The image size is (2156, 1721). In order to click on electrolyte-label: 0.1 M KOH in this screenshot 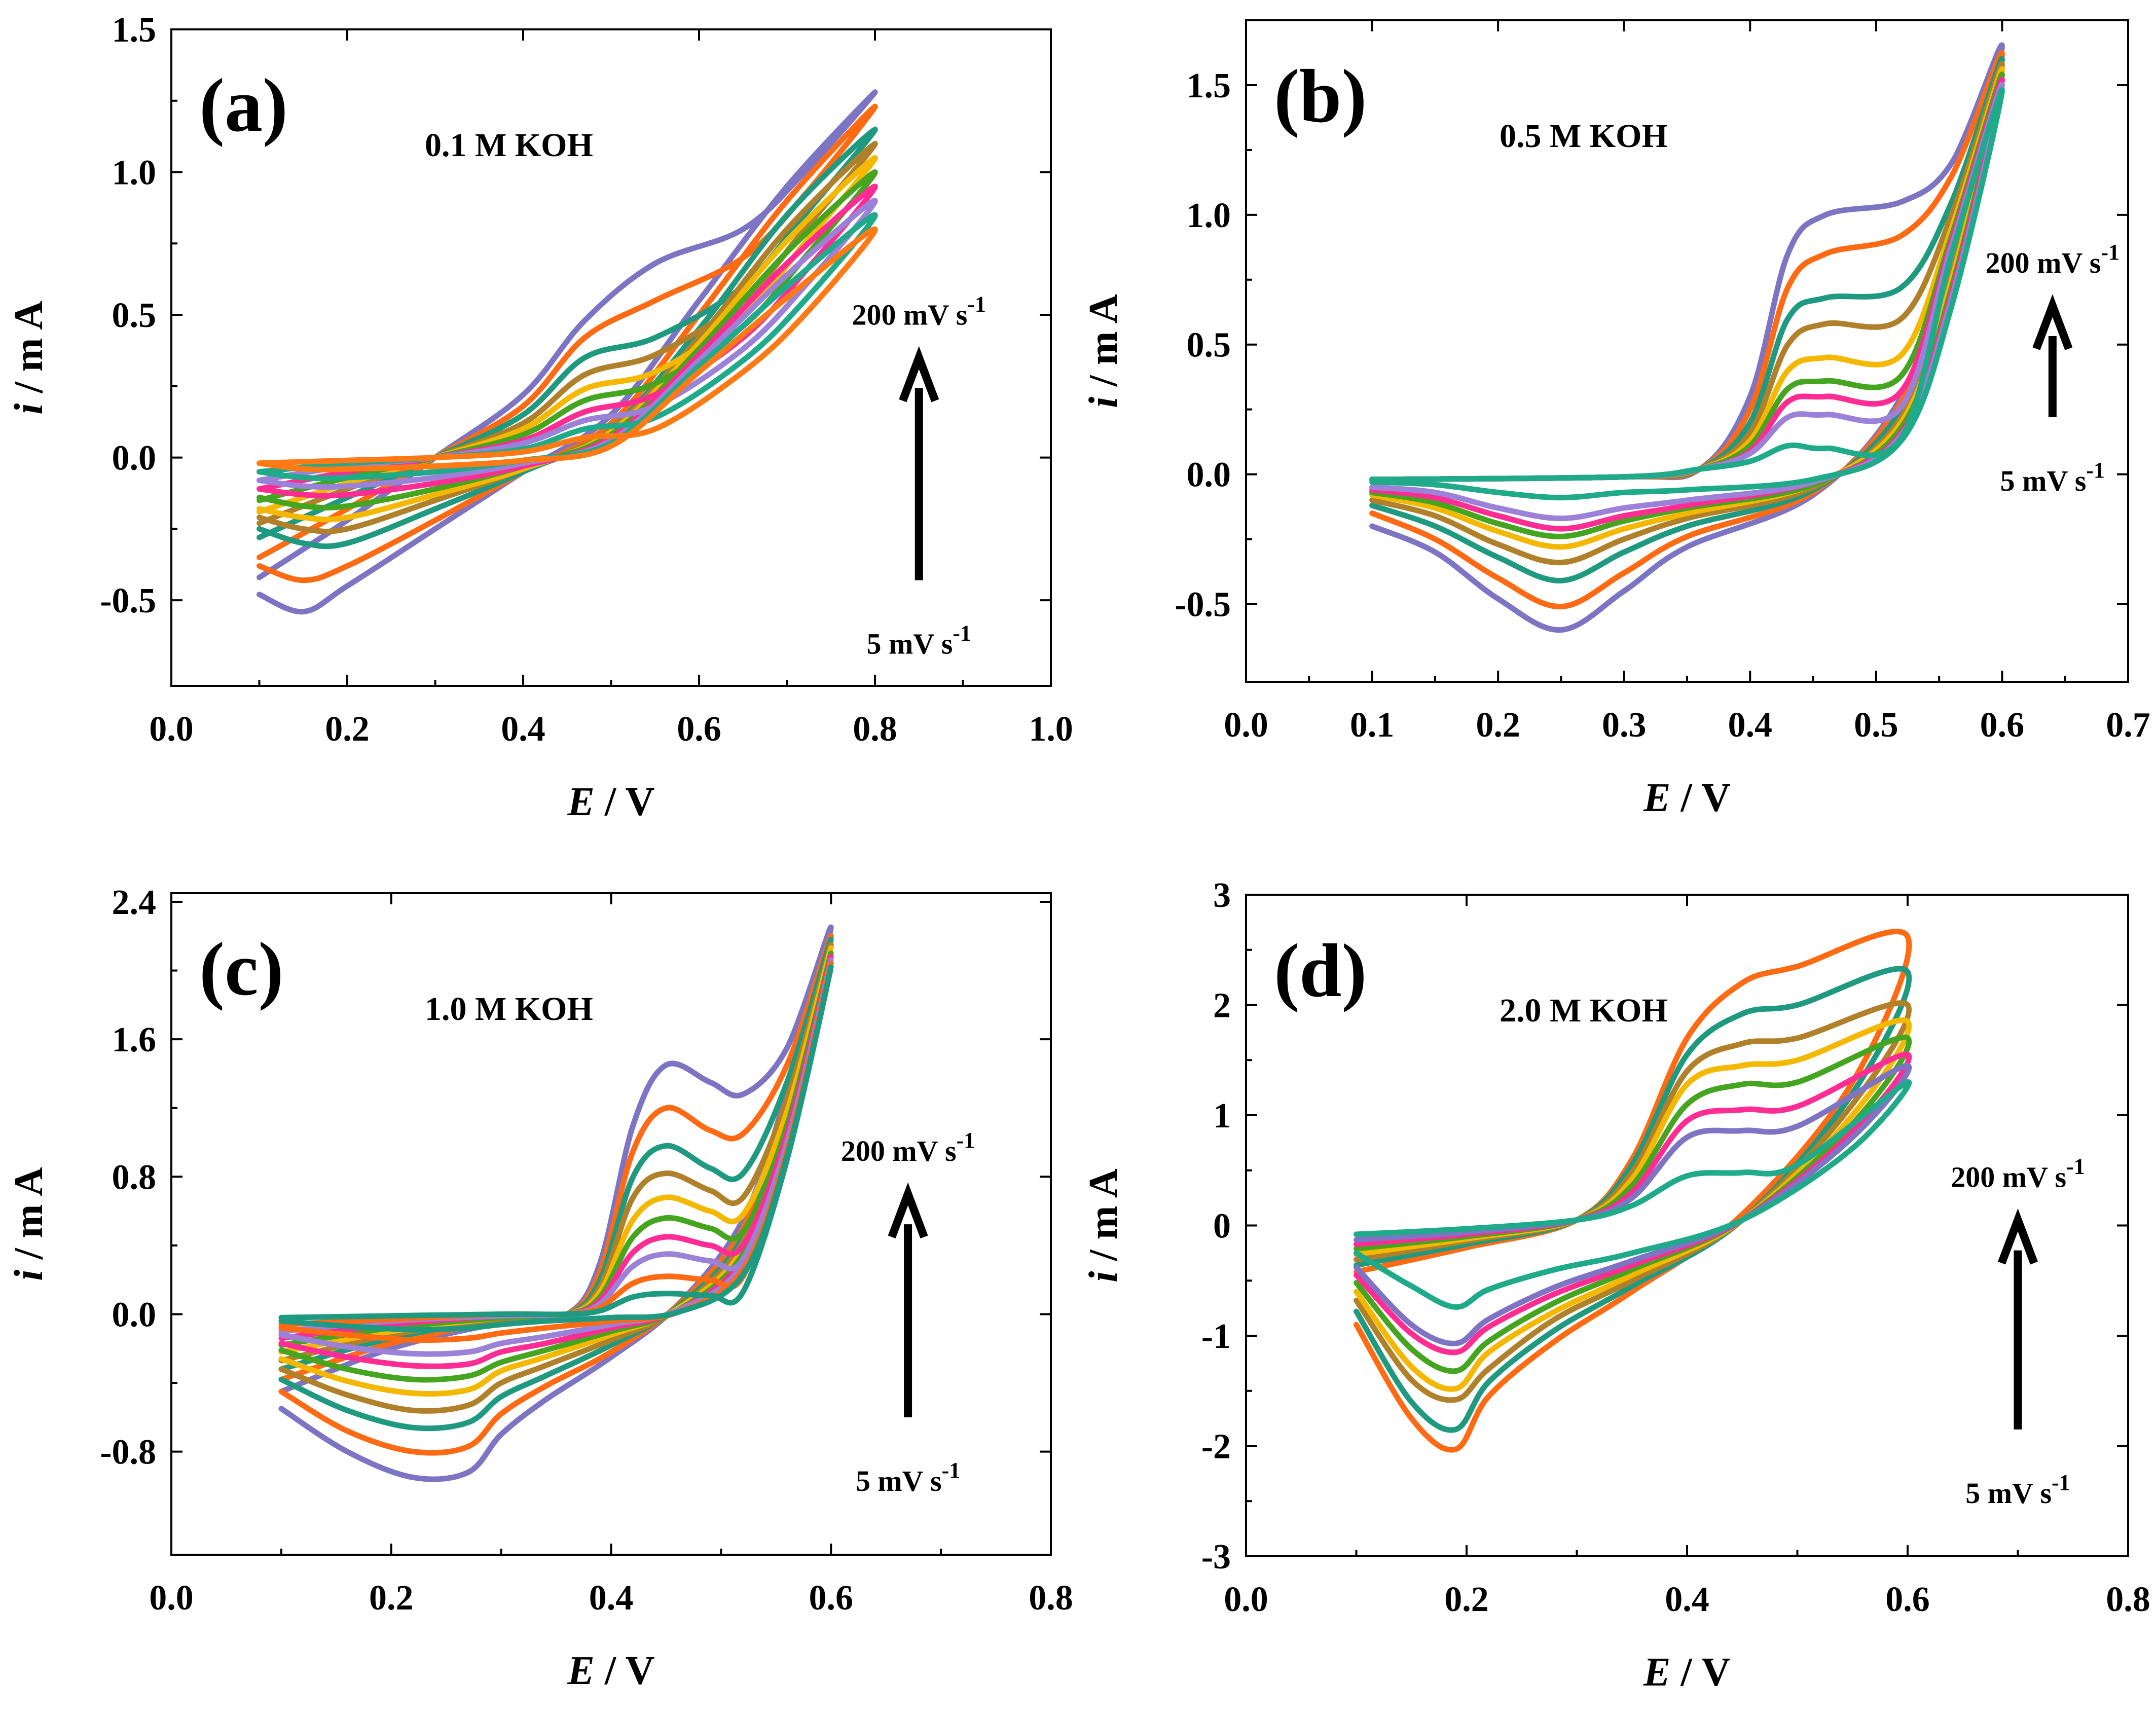, I will do `click(509, 145)`.